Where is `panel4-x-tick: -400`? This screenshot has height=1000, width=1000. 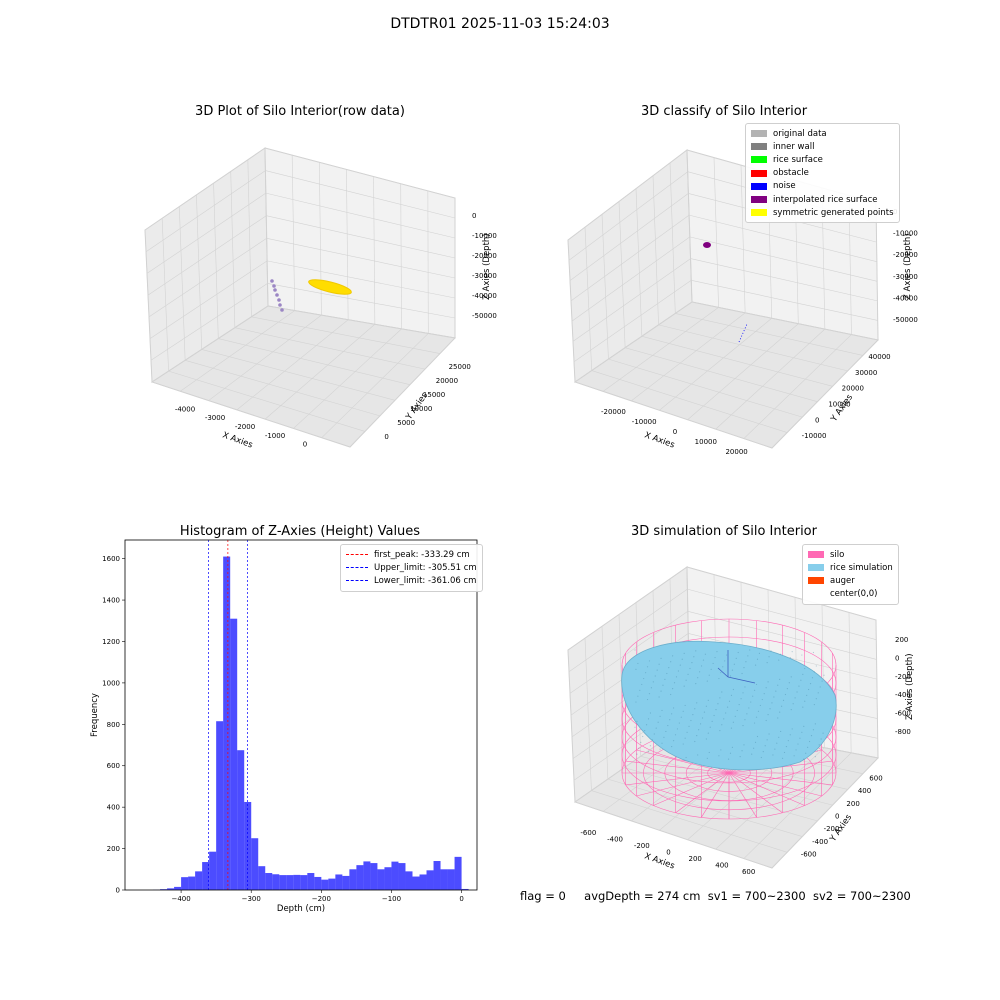 panel4-x-tick: -400 is located at coordinates (615, 840).